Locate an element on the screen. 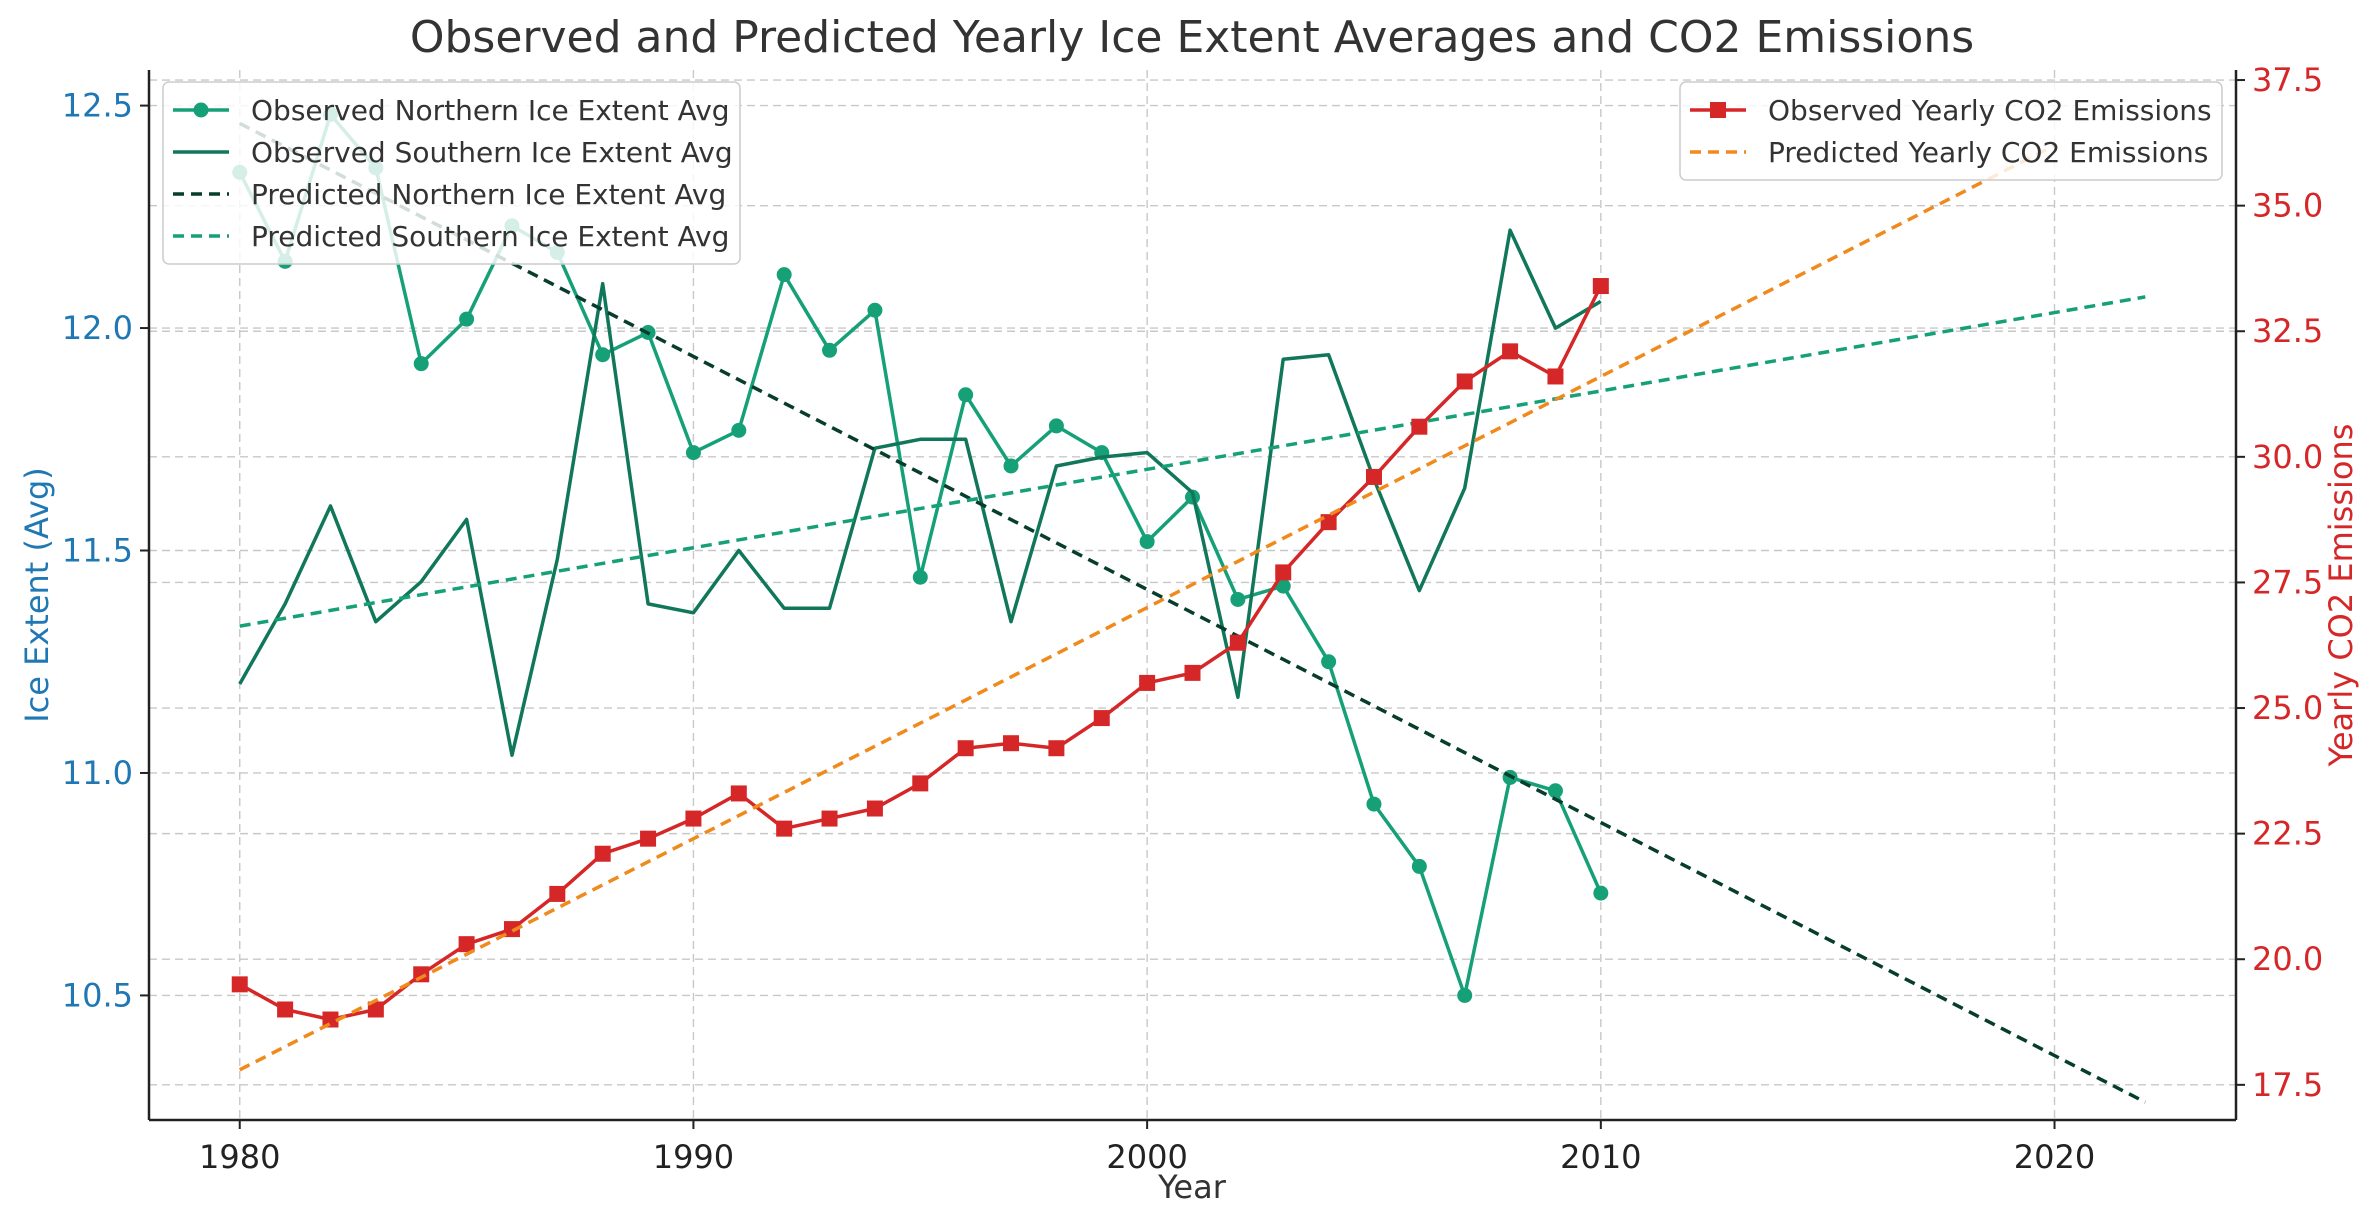  x-tick-label: 2010 is located at coordinates (1600, 1157).